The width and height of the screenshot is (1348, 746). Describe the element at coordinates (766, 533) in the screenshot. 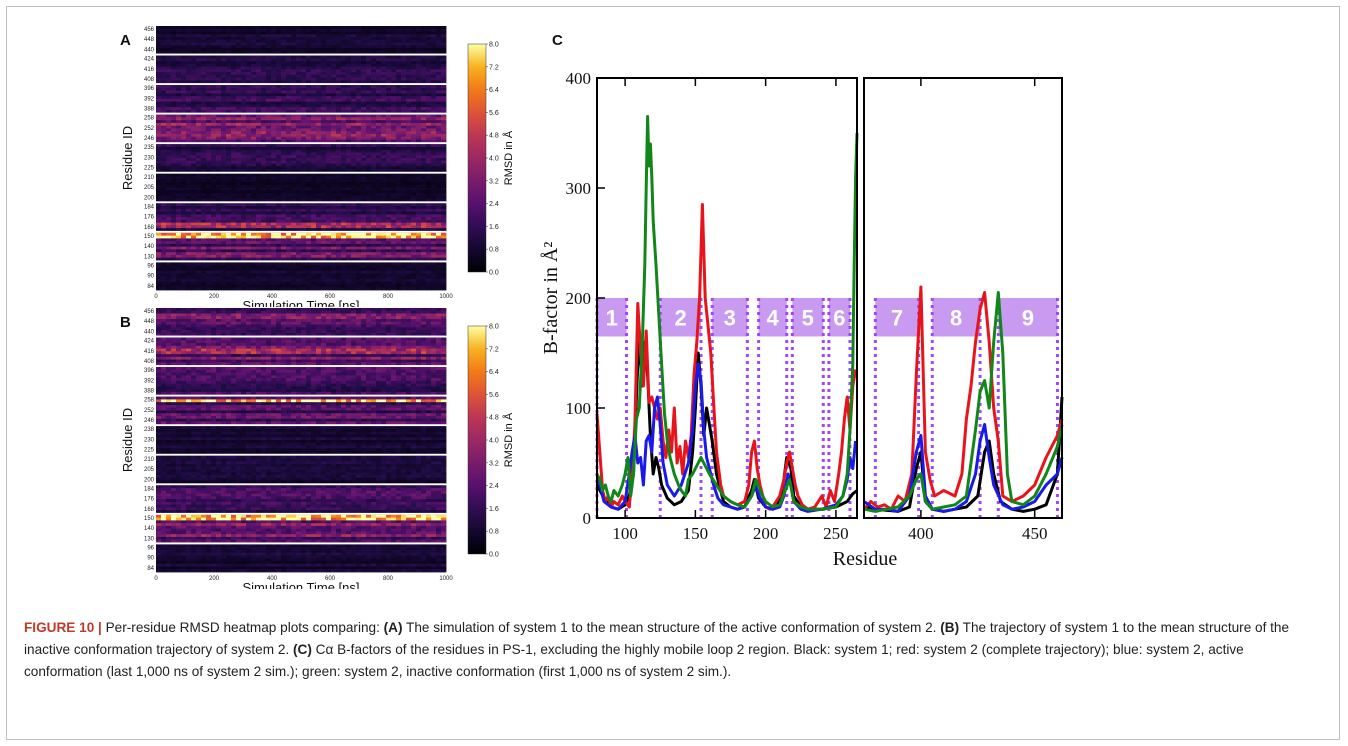

I see `x-tick-label: 200` at that location.